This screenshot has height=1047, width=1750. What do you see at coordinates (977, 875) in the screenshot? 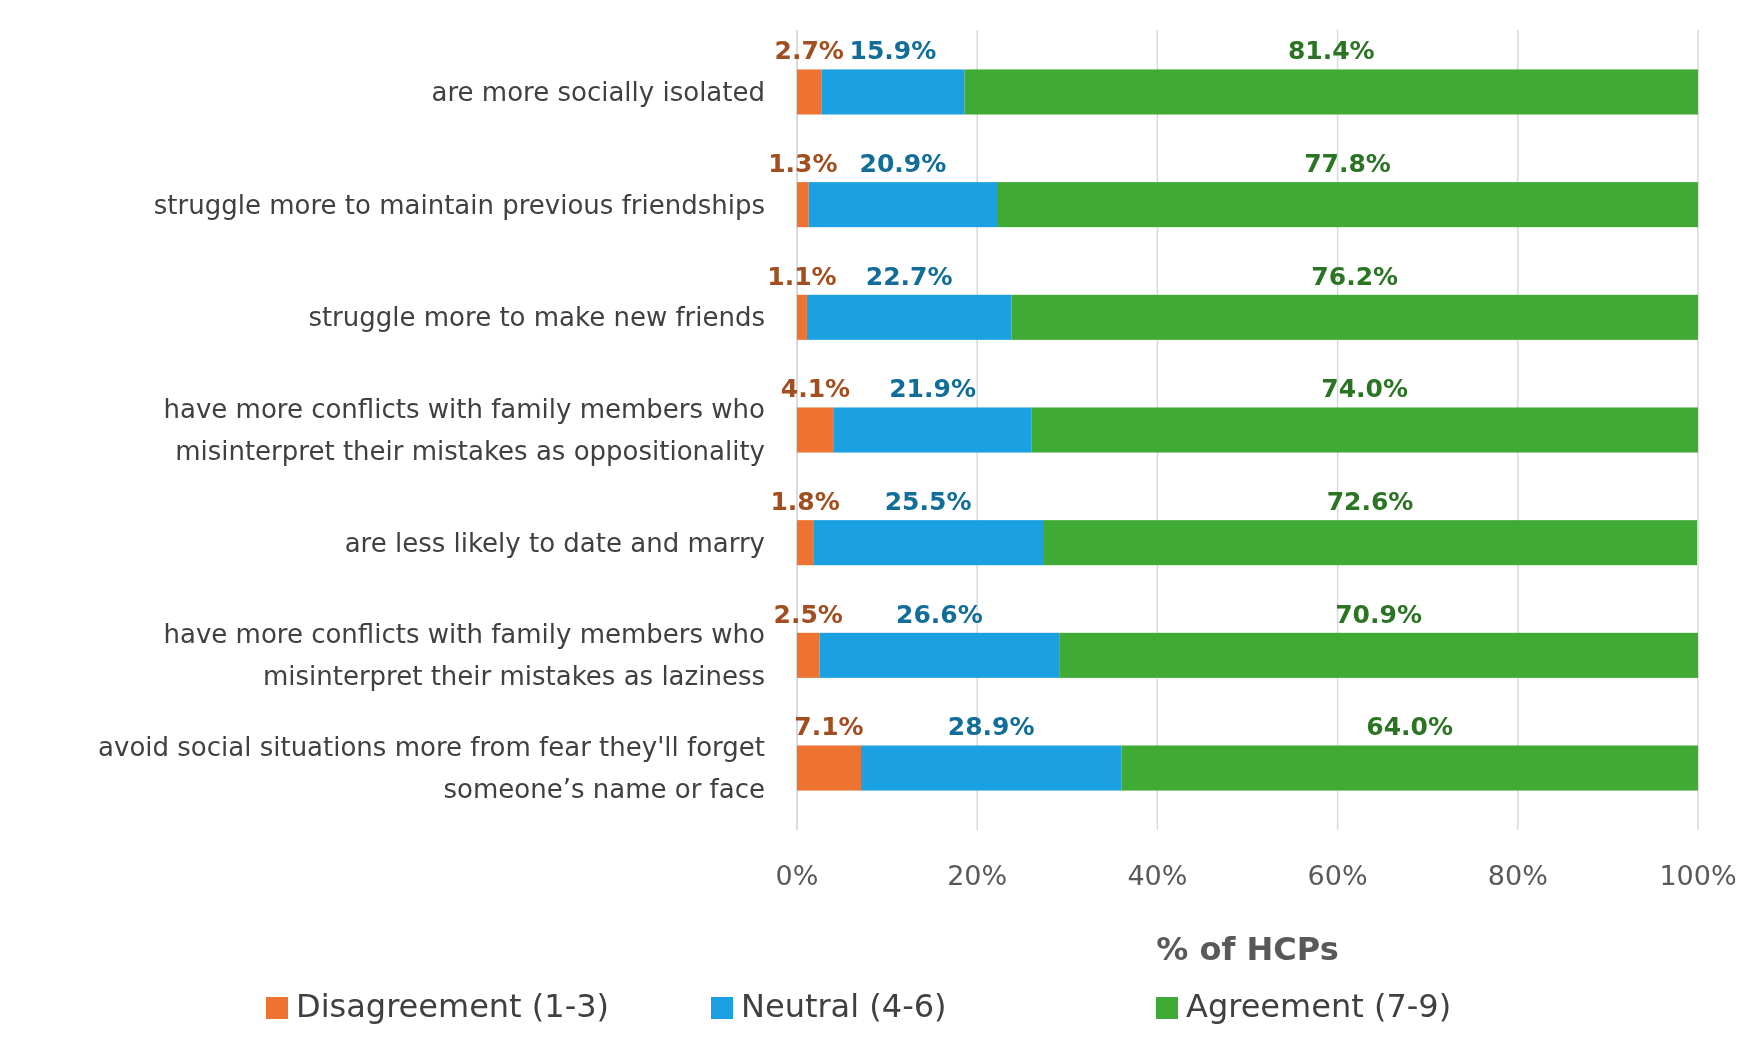
I see `x-tick-label: 20%` at bounding box center [977, 875].